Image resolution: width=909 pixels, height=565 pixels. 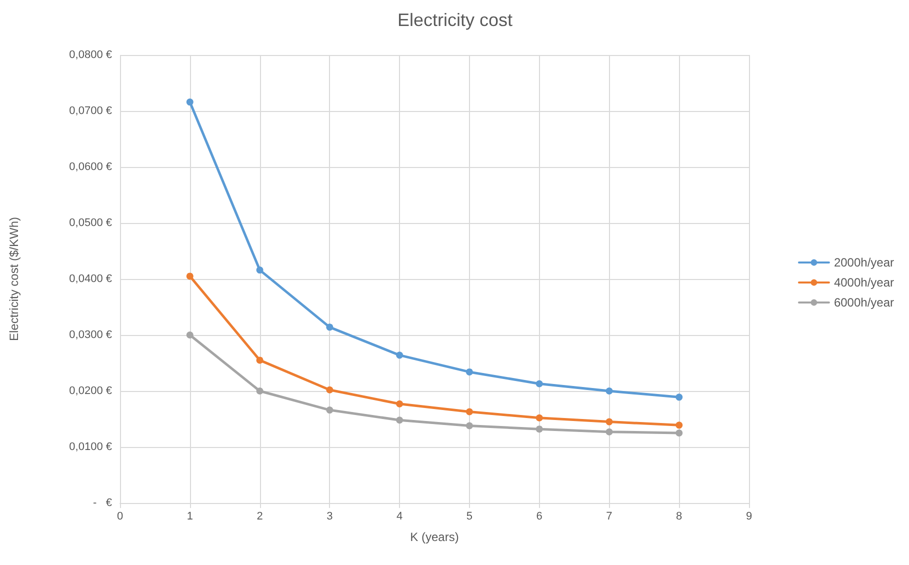 What do you see at coordinates (90, 111) in the screenshot?
I see `y-tick-label: 0,0700 €` at bounding box center [90, 111].